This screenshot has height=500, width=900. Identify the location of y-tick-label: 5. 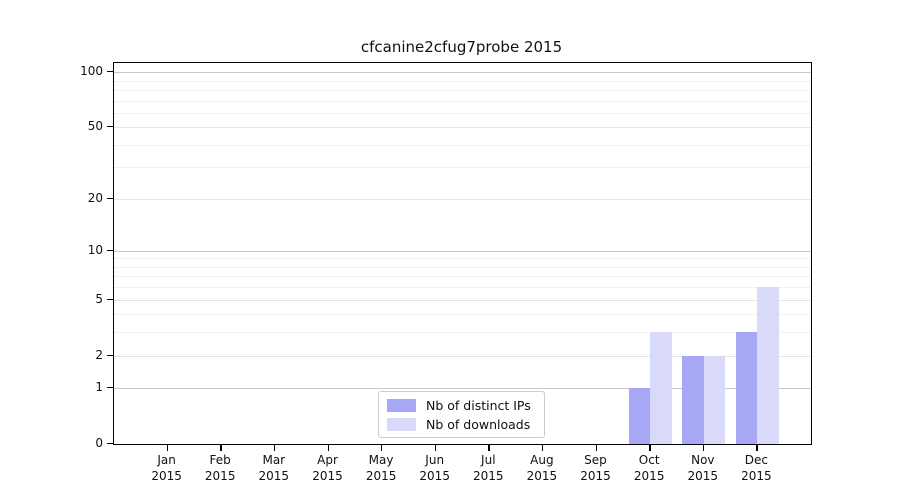
(99, 298).